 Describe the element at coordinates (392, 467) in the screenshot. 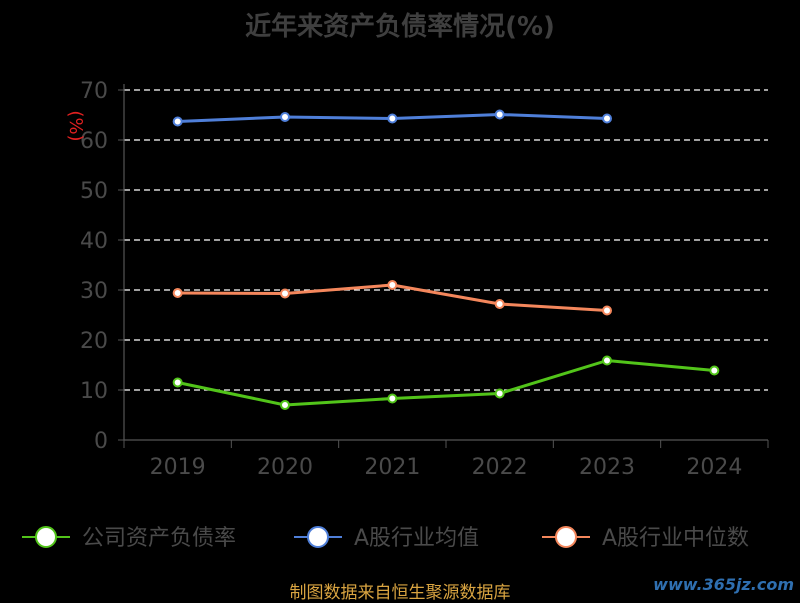

I see `x-tick-label: 2021` at that location.